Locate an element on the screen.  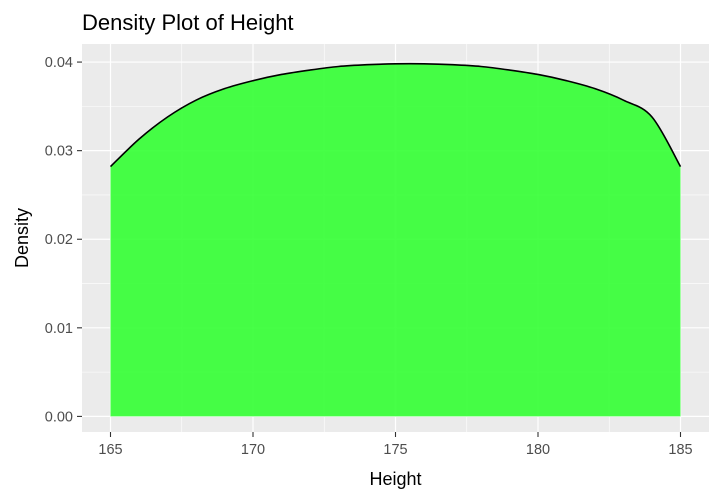
y-tick-label: 0.02 is located at coordinates (59, 240).